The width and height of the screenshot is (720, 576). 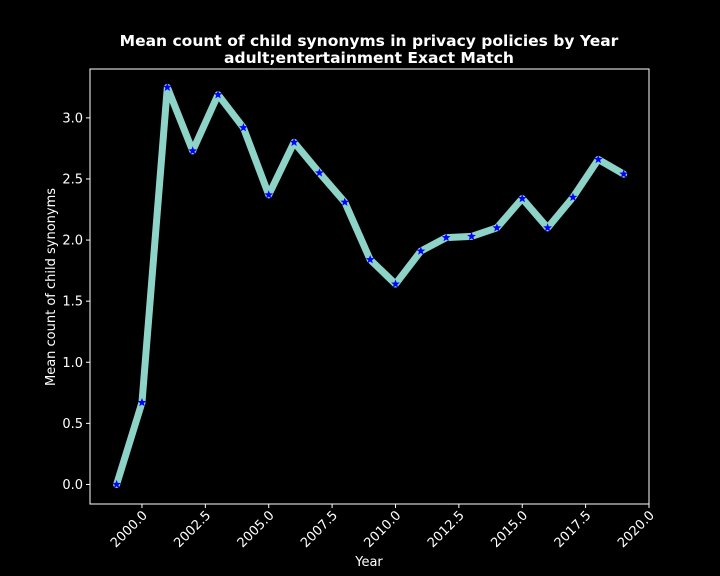 What do you see at coordinates (72, 302) in the screenshot?
I see `y-tick-label: 1.5` at bounding box center [72, 302].